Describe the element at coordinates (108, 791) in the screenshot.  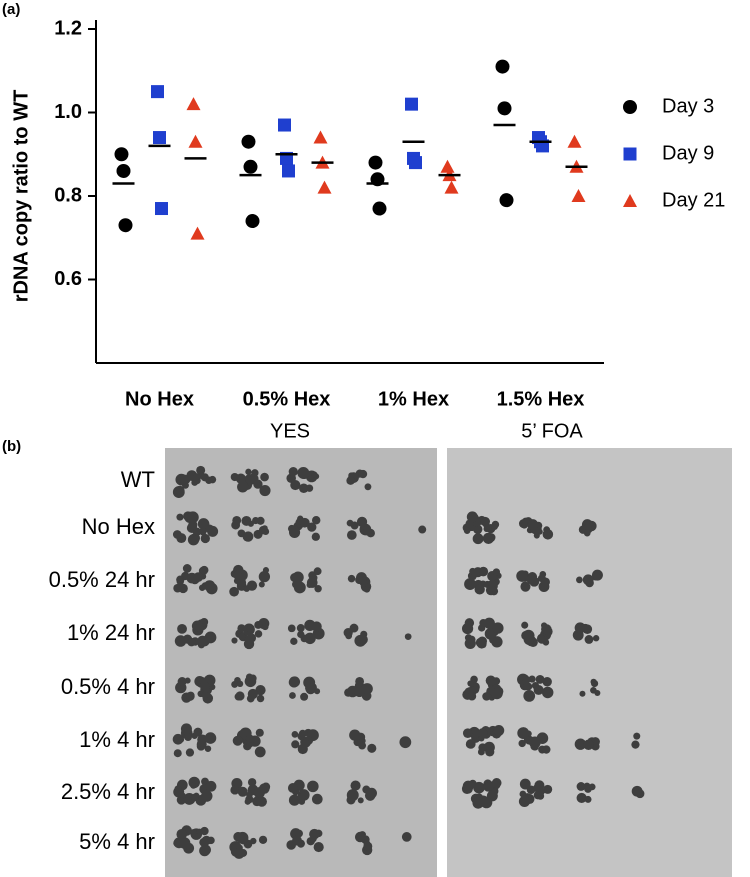
I see `row-label: 2.5% 4 hr` at that location.